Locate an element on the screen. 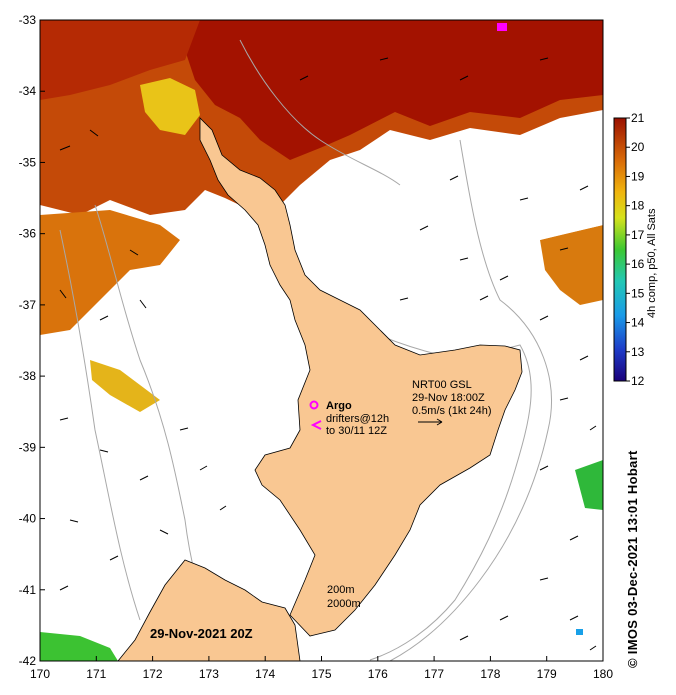  scale-arrow-icon is located at coordinates (430, 422).